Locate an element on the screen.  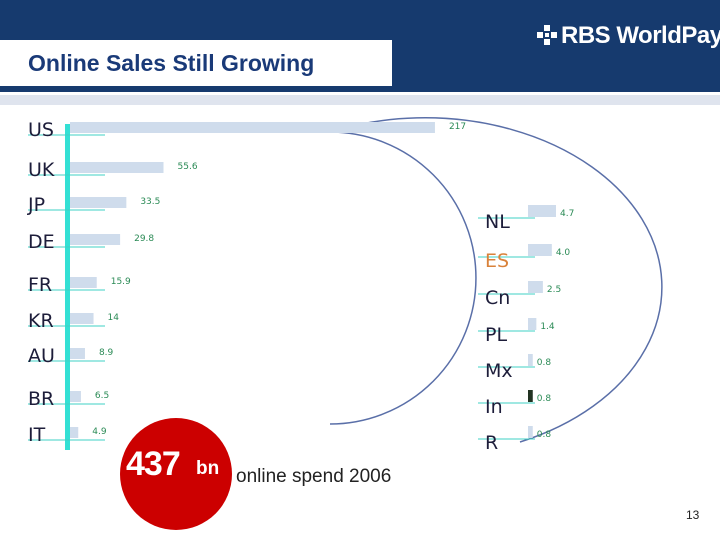
right-bar-pl is located at coordinates (532, 324).